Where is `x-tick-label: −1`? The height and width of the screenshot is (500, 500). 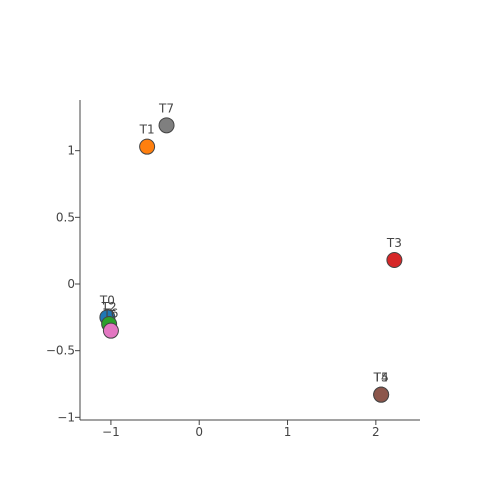
x-tick-label: −1 is located at coordinates (111, 432).